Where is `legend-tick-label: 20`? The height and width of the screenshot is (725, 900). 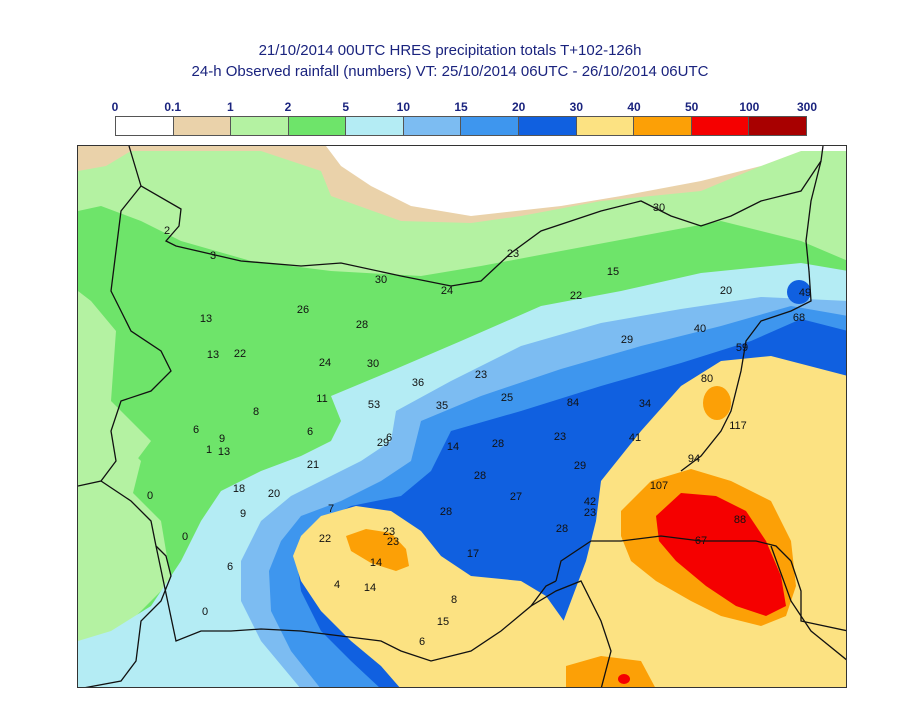
legend-tick-label: 20 is located at coordinates (518, 107).